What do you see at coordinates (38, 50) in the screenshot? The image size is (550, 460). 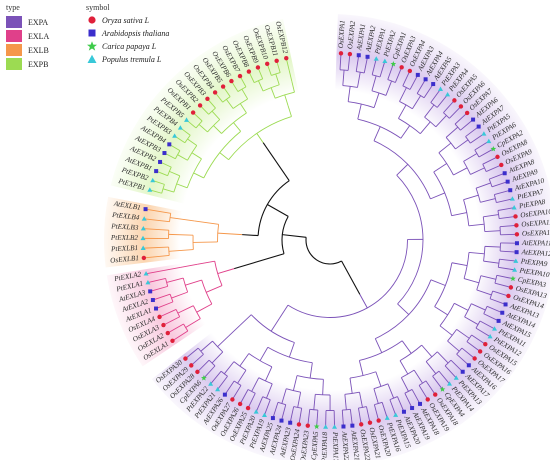 I see `type-label-exlb: EXLB` at bounding box center [38, 50].